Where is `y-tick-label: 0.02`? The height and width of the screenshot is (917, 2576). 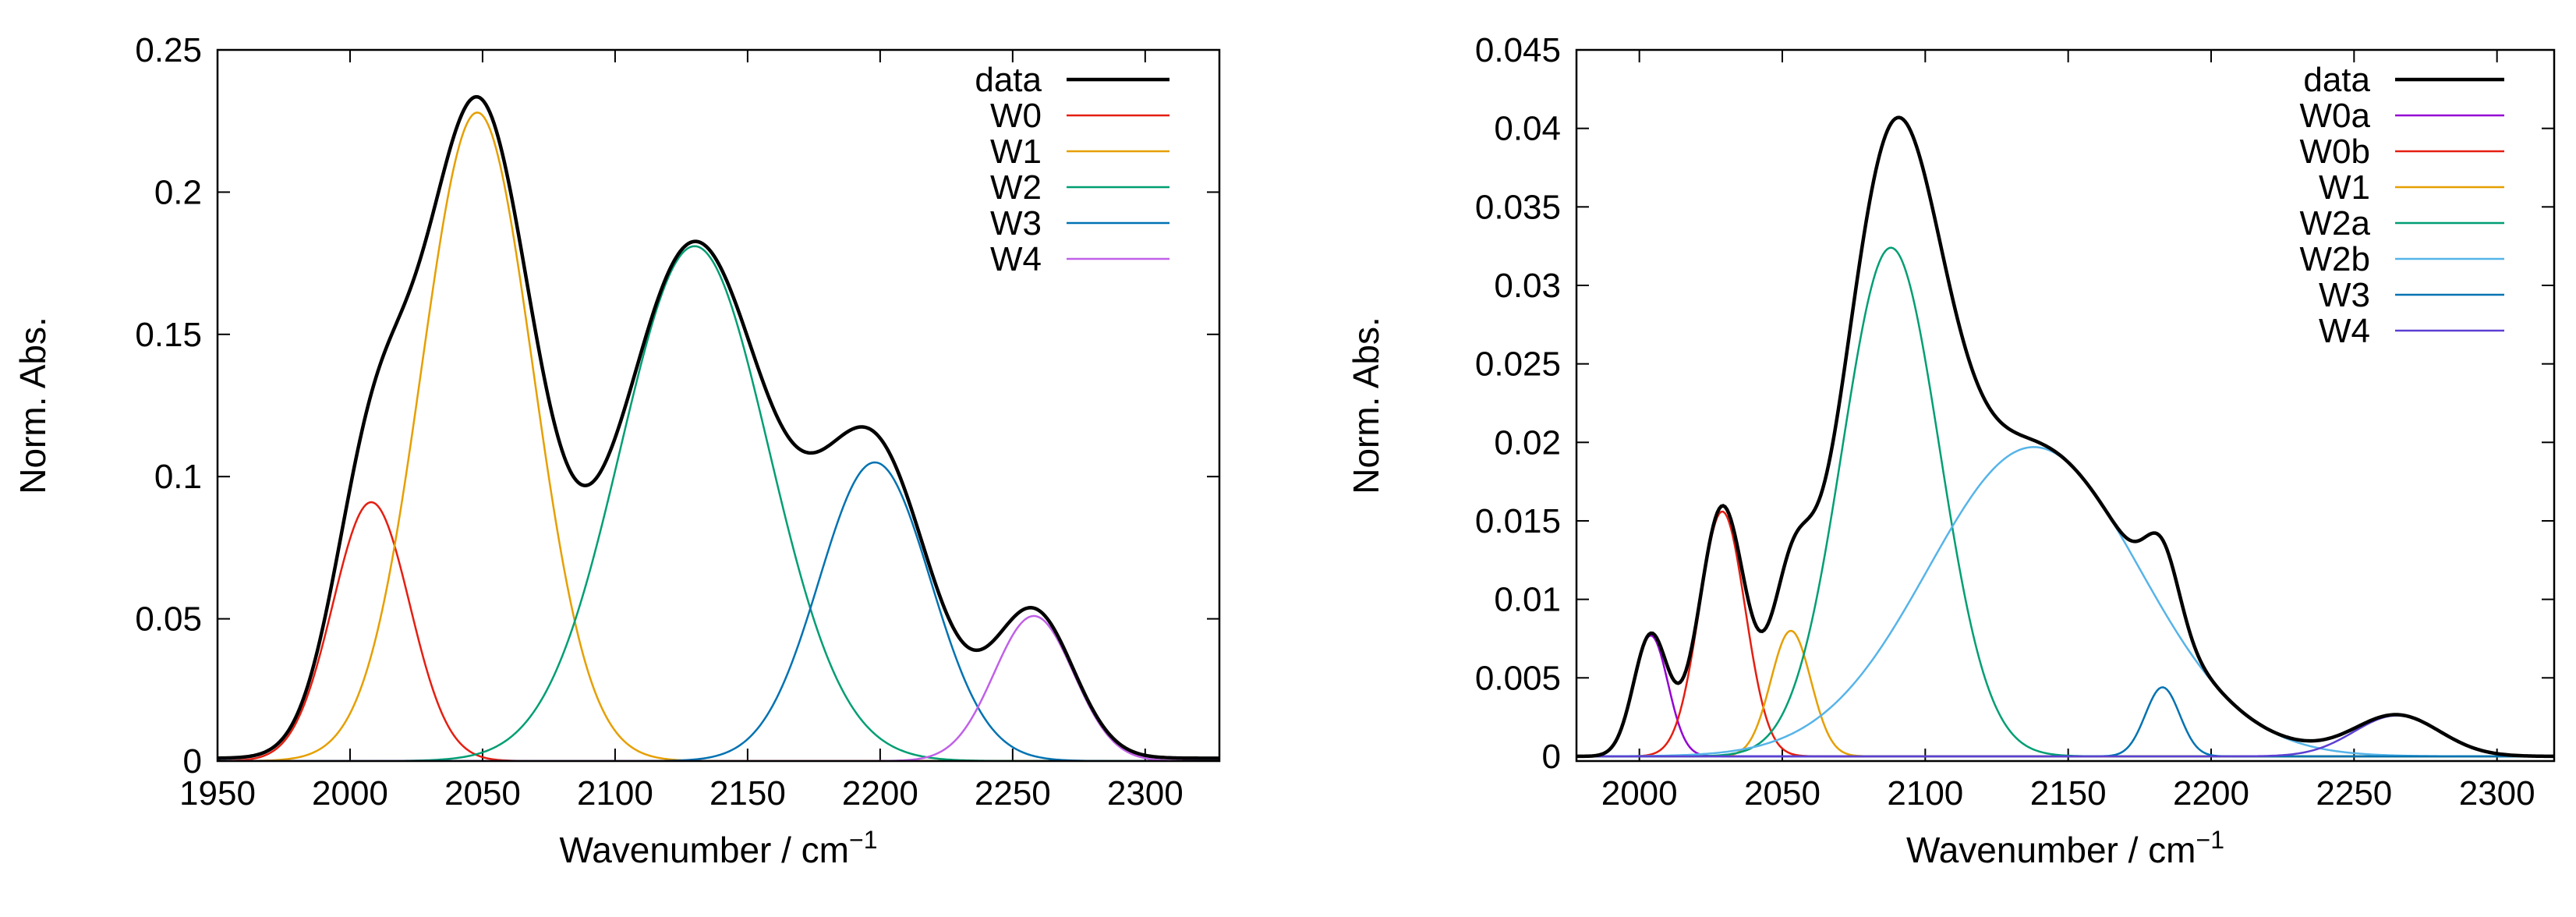
y-tick-label: 0.02 is located at coordinates (1527, 442).